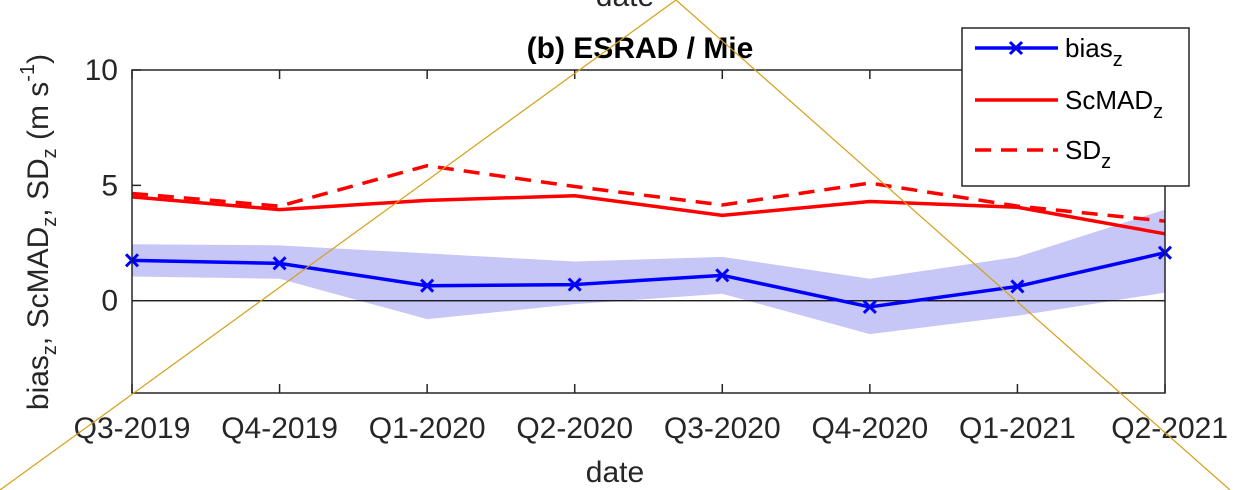  I want to click on x-tick-label: Q4-2019, so click(279, 428).